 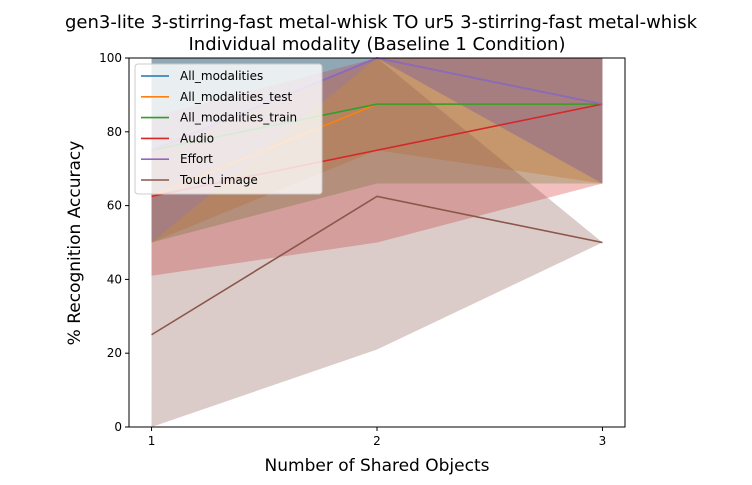 What do you see at coordinates (118, 427) in the screenshot?
I see `y-tick-label: 0` at bounding box center [118, 427].